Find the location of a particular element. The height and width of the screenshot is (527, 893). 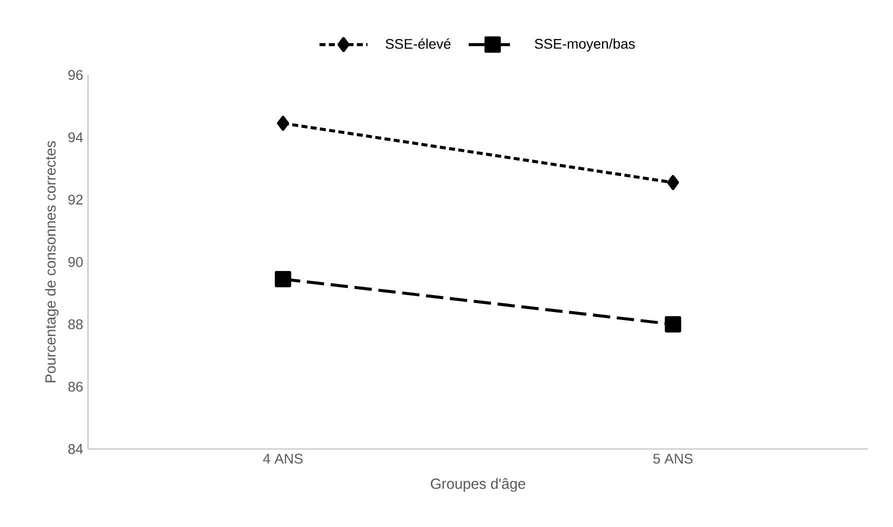

y-tick-label: 88 is located at coordinates (75, 324).